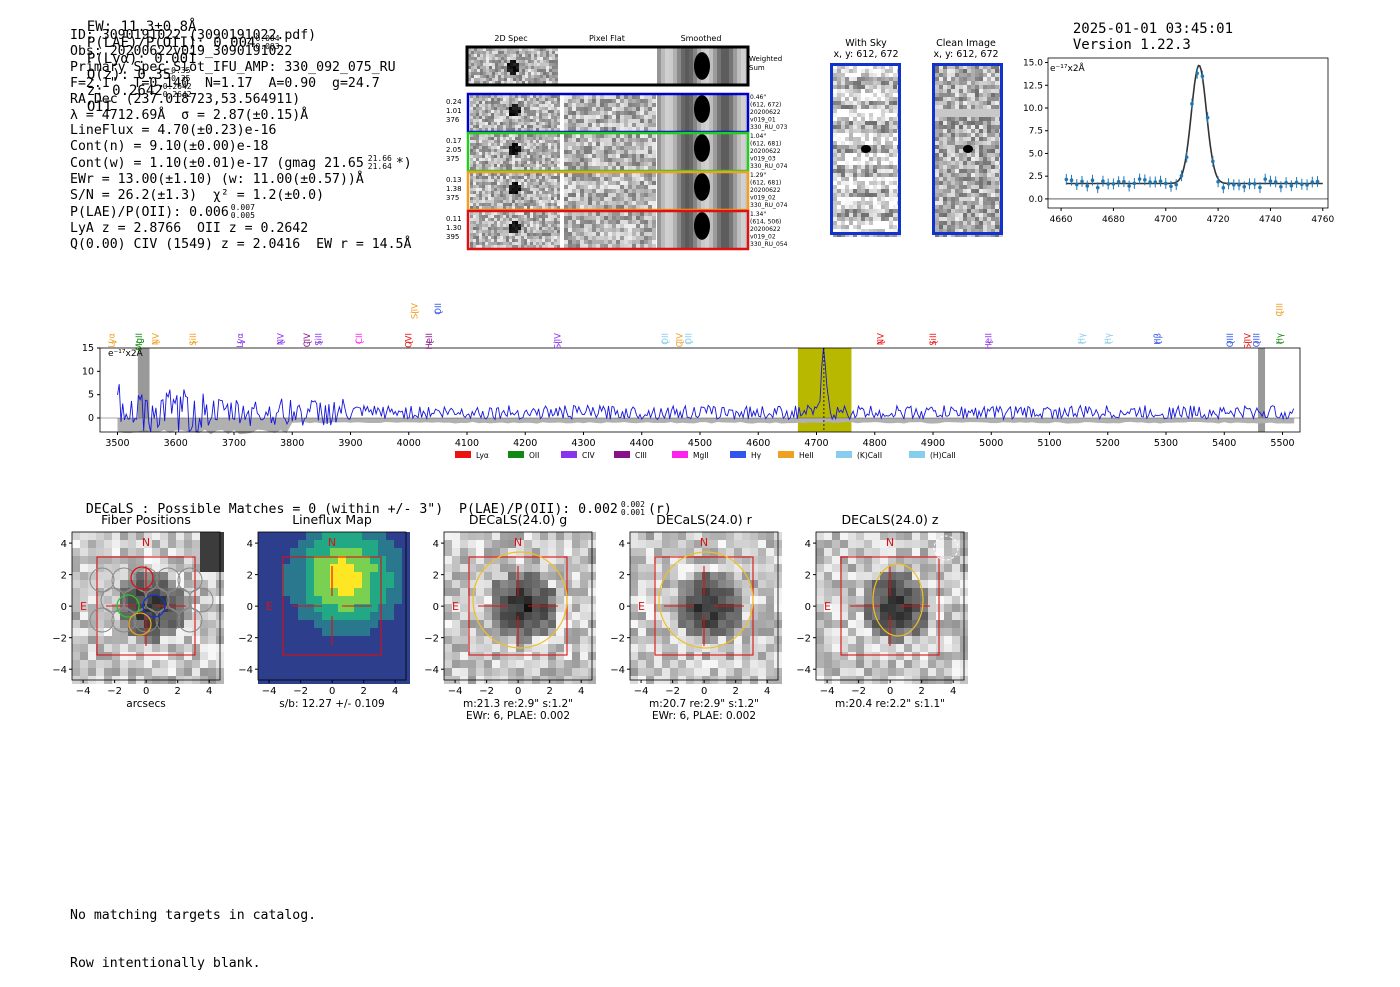 The width and height of the screenshot is (1400, 987). I want to click on info-line: ID: 3090191022 (3090191022.pdf), so click(265, 36).